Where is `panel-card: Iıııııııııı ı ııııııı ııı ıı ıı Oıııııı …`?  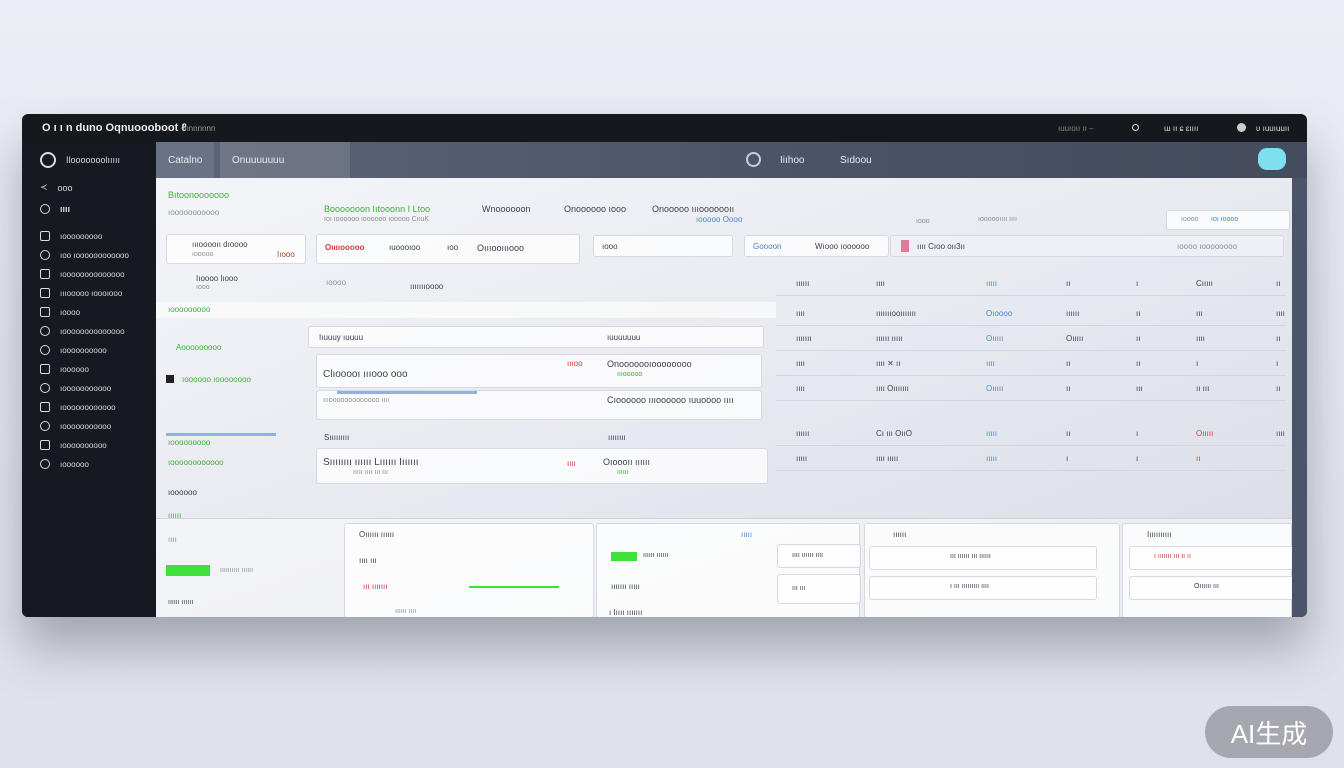 panel-card: Iıııııııııı ı ııııııı ııı ıı ıı Oıııııı … is located at coordinates (1207, 570).